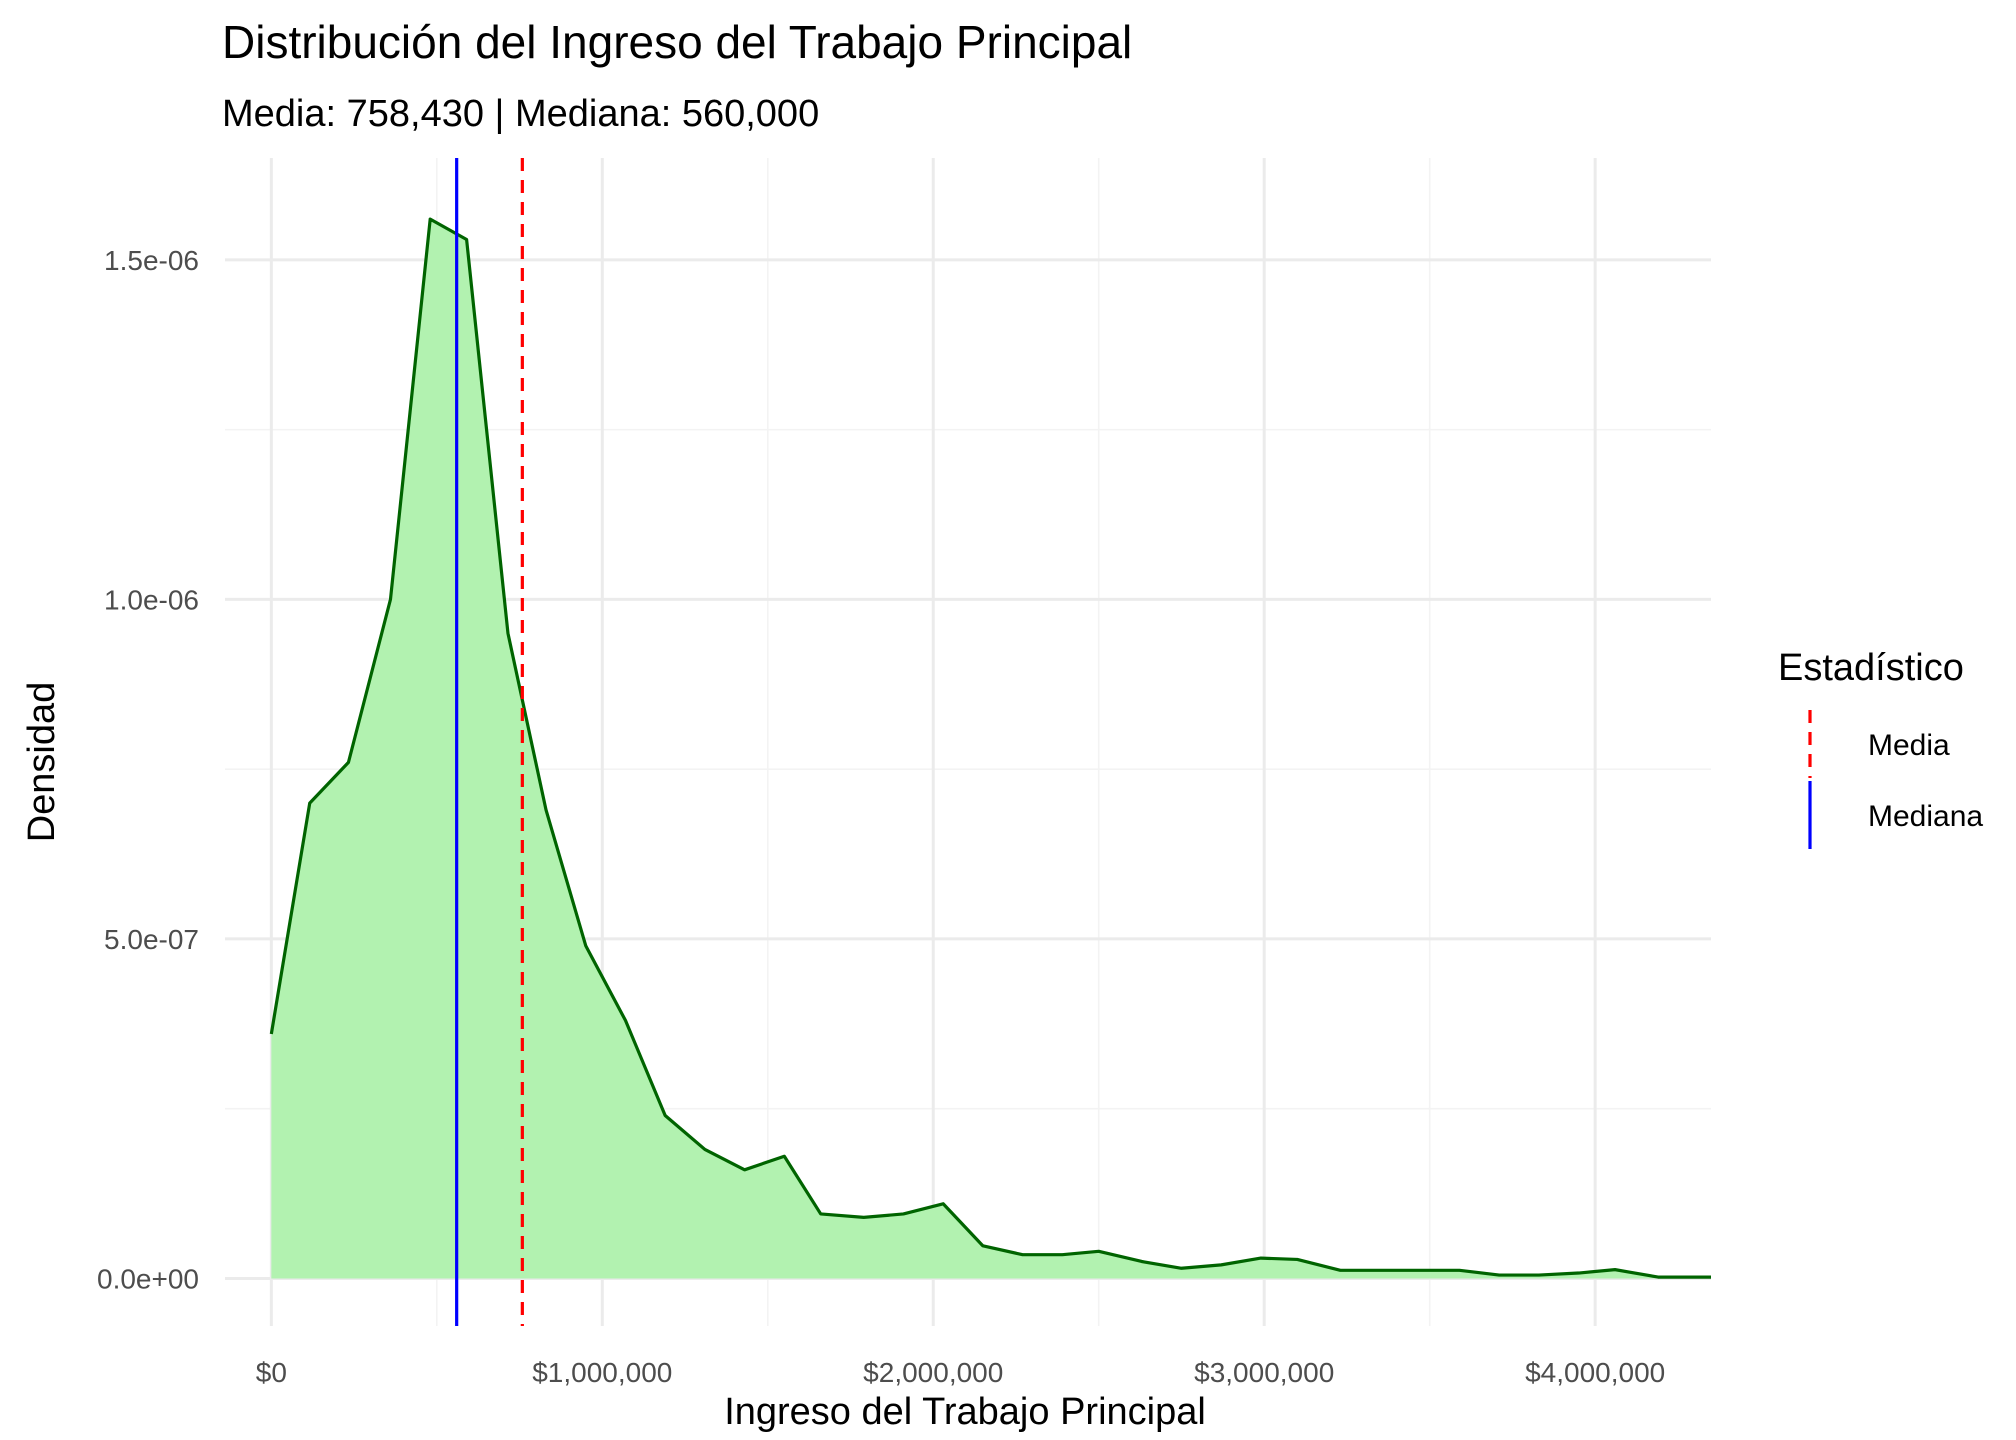 The width and height of the screenshot is (2016, 1440). Describe the element at coordinates (151, 939) in the screenshot. I see `y-tick-label: 5.0e-07` at that location.